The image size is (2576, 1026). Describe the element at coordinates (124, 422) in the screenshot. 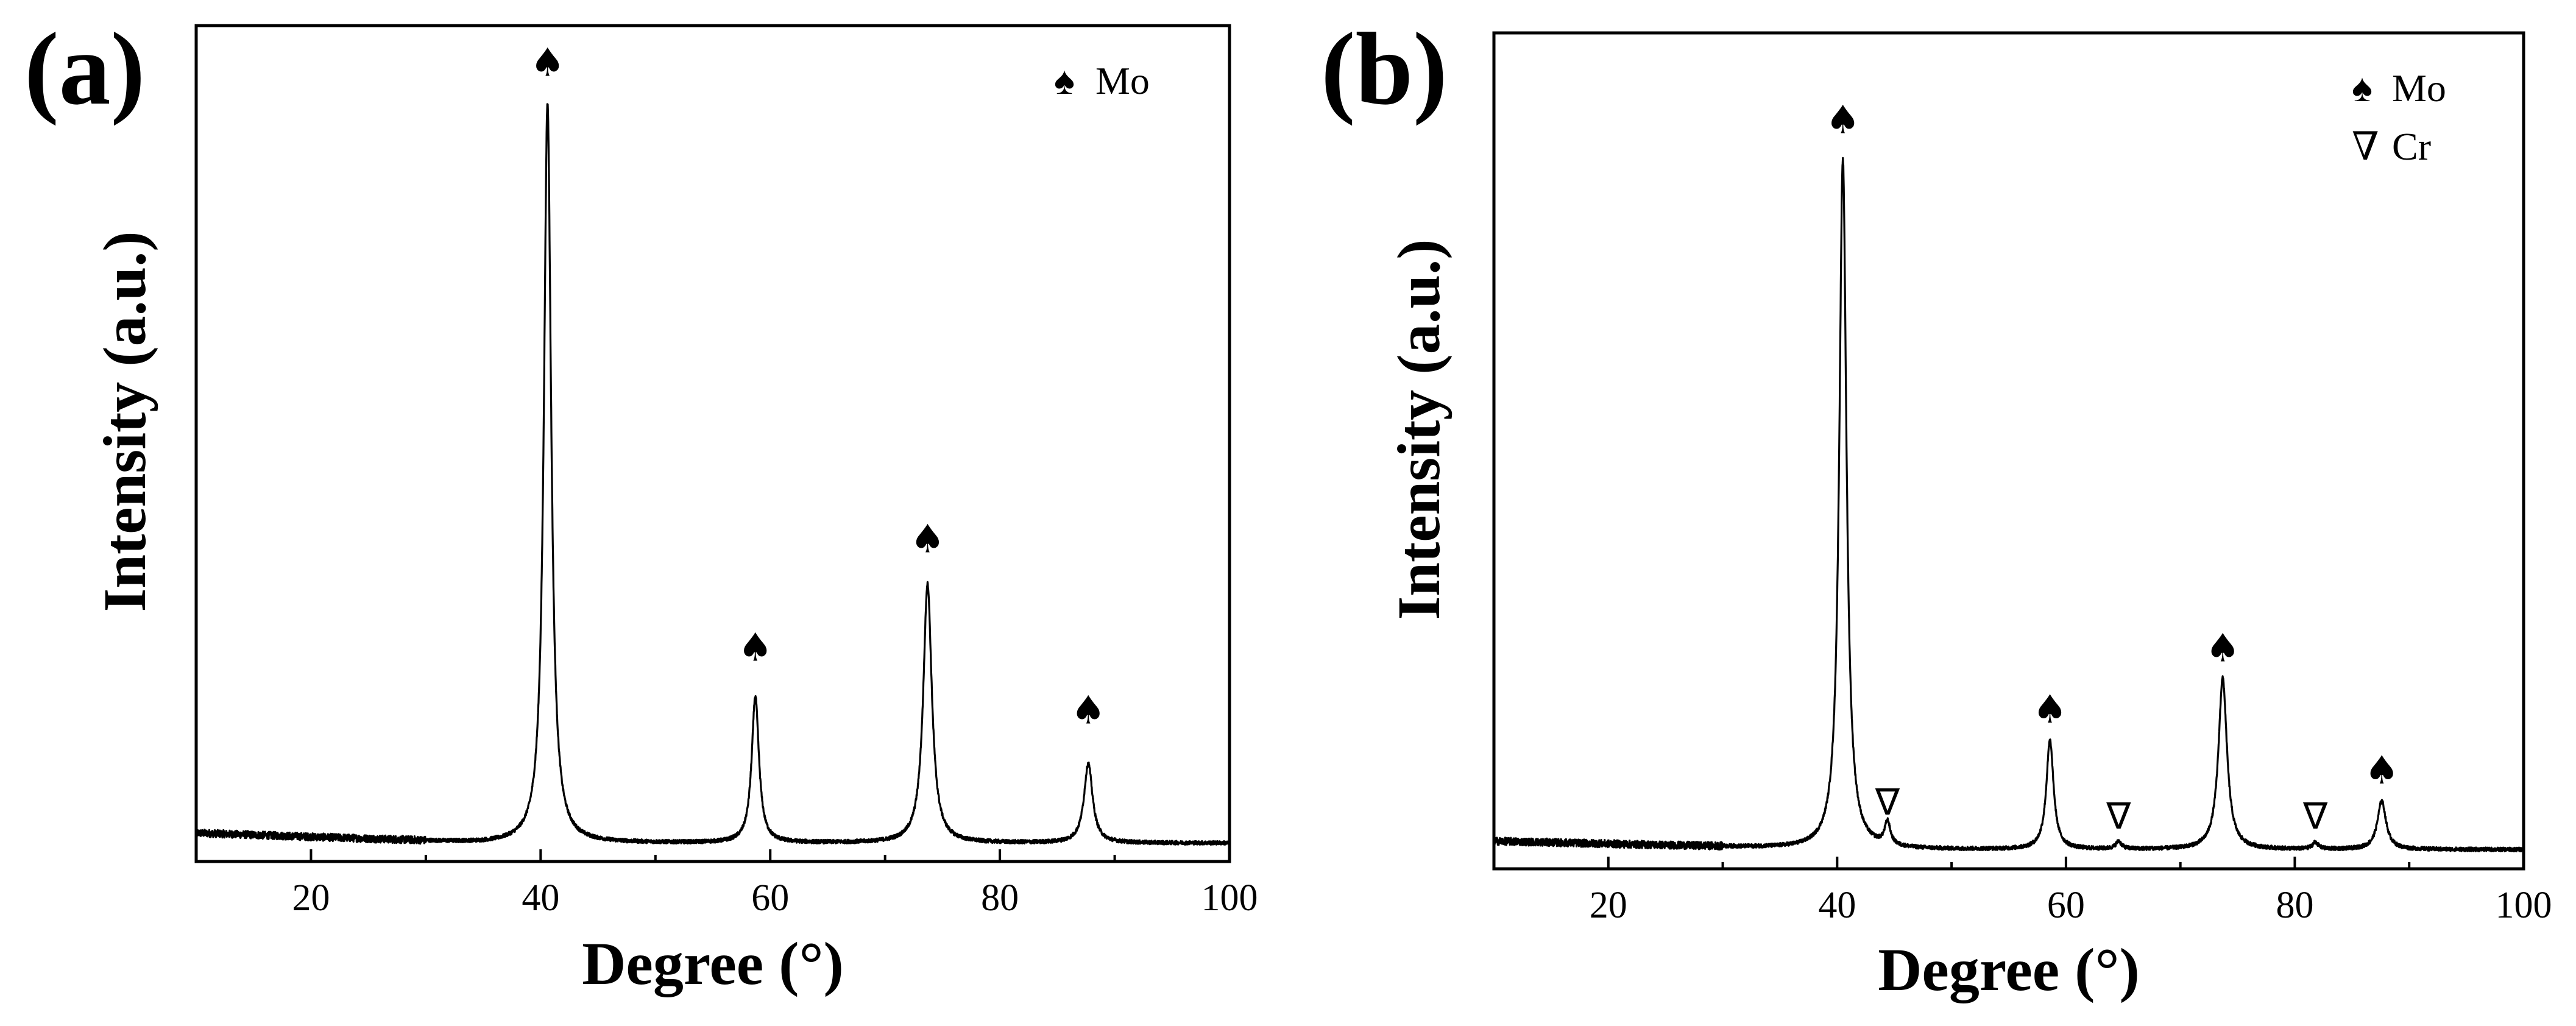

I see `y-axis-title-a: Intensity (a.u.)` at that location.